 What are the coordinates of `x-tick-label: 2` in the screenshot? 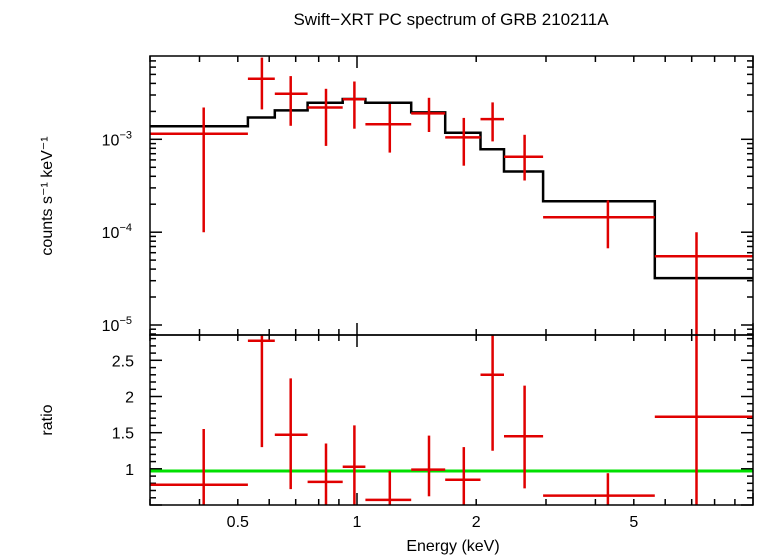 It's located at (476, 522).